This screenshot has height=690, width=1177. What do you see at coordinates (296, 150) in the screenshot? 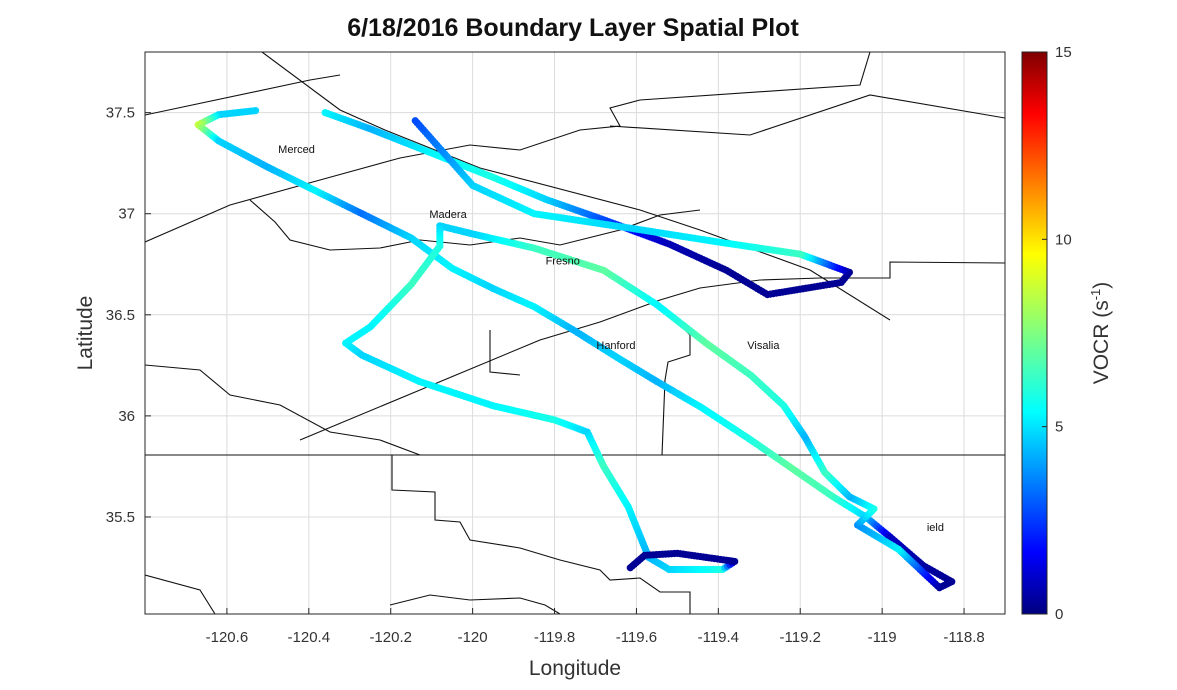
I see `city-label: Merced` at bounding box center [296, 150].